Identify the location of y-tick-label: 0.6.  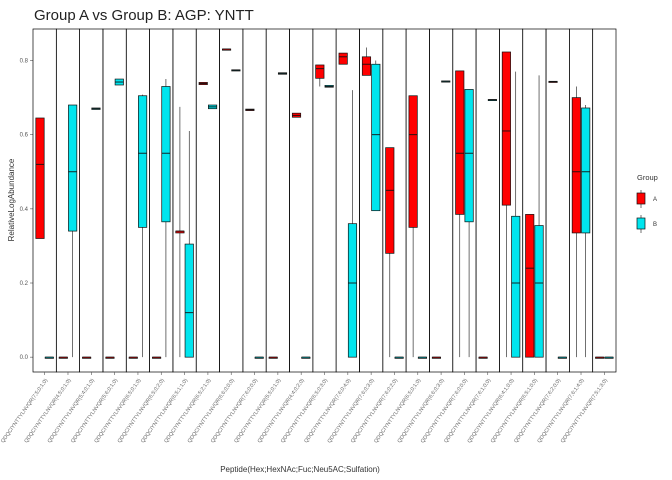
(24, 136).